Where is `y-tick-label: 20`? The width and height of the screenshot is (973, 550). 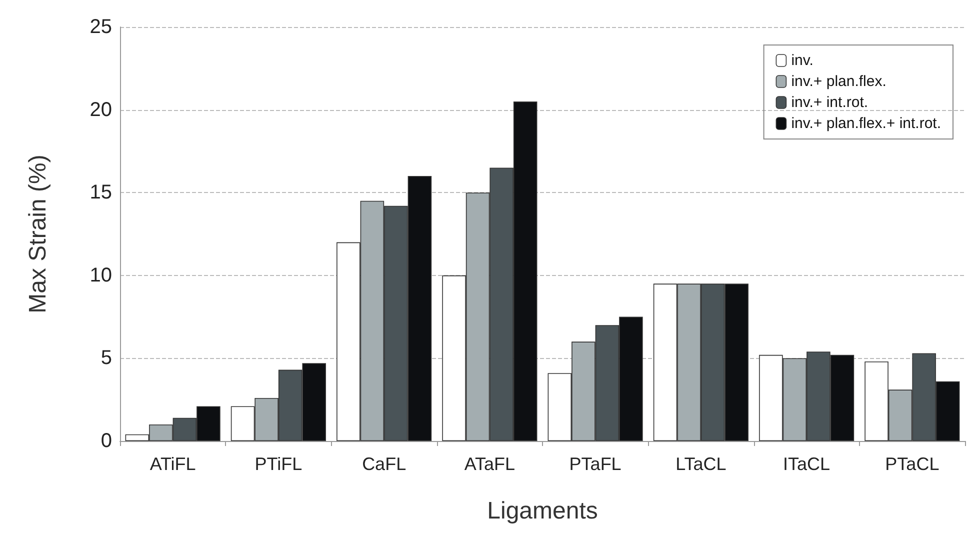 y-tick-label: 20 is located at coordinates (101, 109).